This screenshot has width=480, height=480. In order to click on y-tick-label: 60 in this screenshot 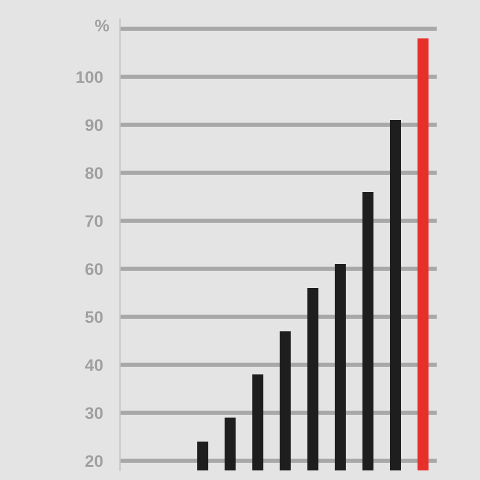, I will do `click(94, 269)`.